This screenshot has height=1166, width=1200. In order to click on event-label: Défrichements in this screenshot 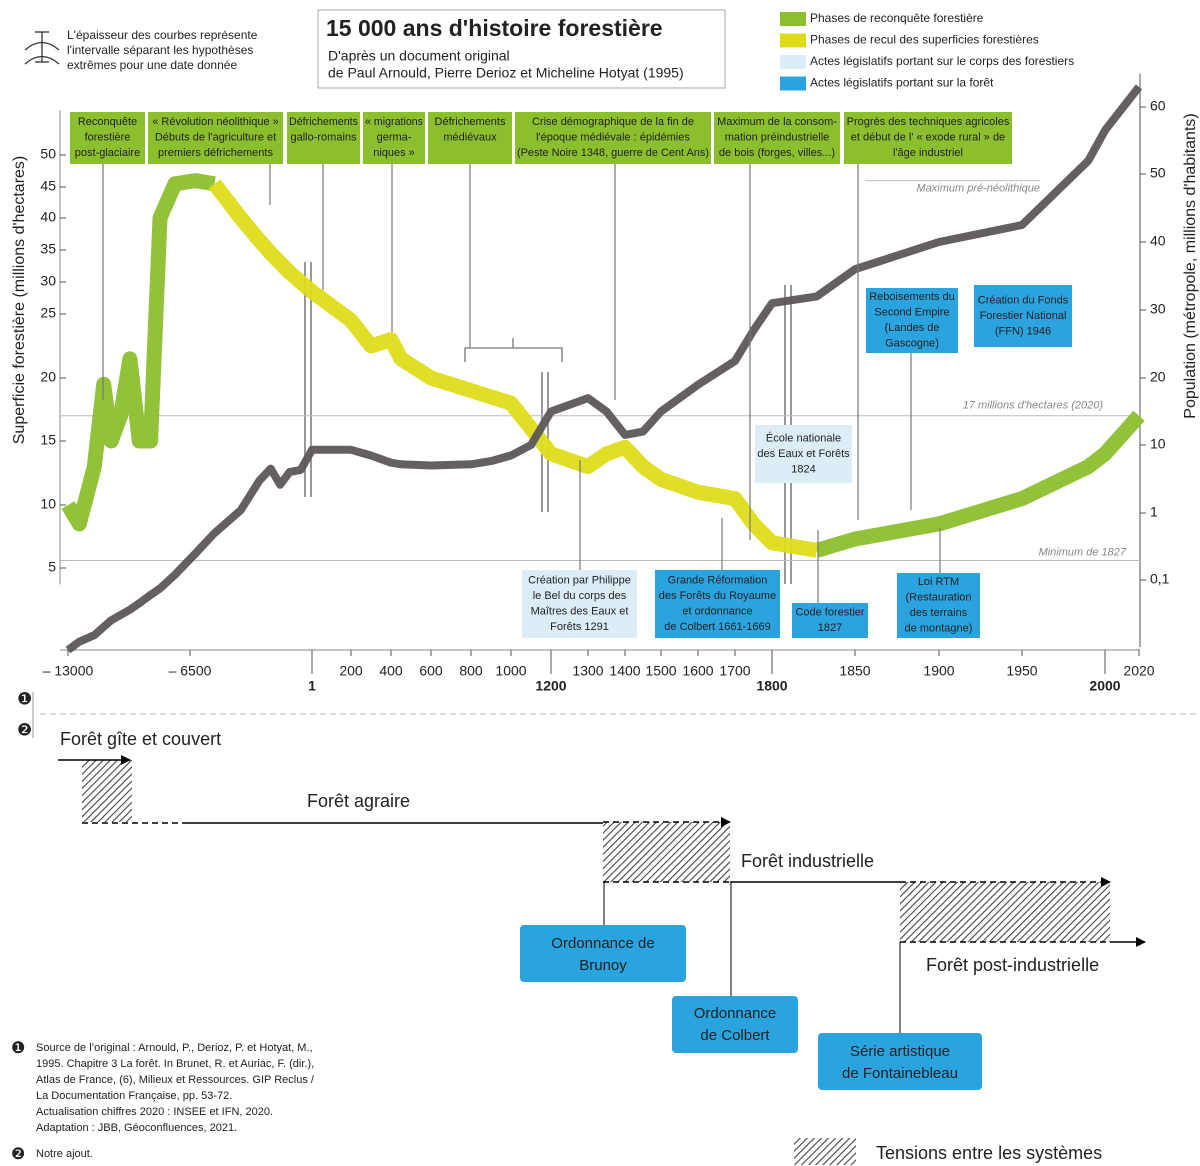, I will do `click(470, 122)`.